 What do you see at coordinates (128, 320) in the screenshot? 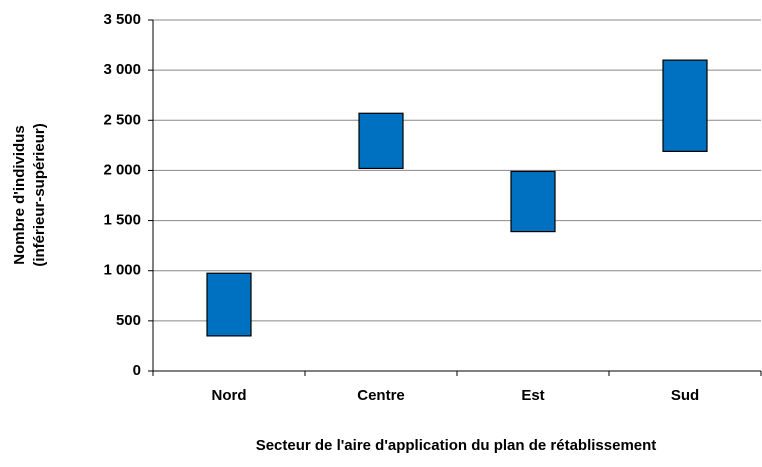
I see `y-tick-label: 500` at bounding box center [128, 320].